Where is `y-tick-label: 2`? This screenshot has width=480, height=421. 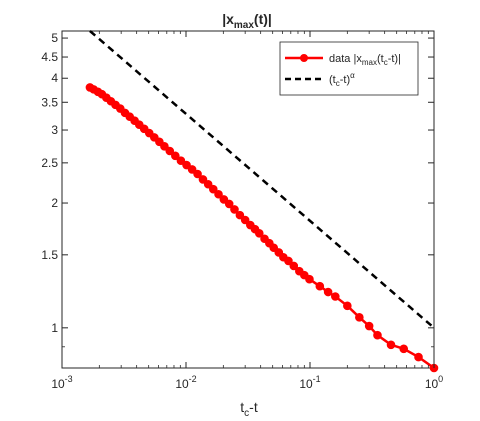
y-tick-label: 2 is located at coordinates (54, 203).